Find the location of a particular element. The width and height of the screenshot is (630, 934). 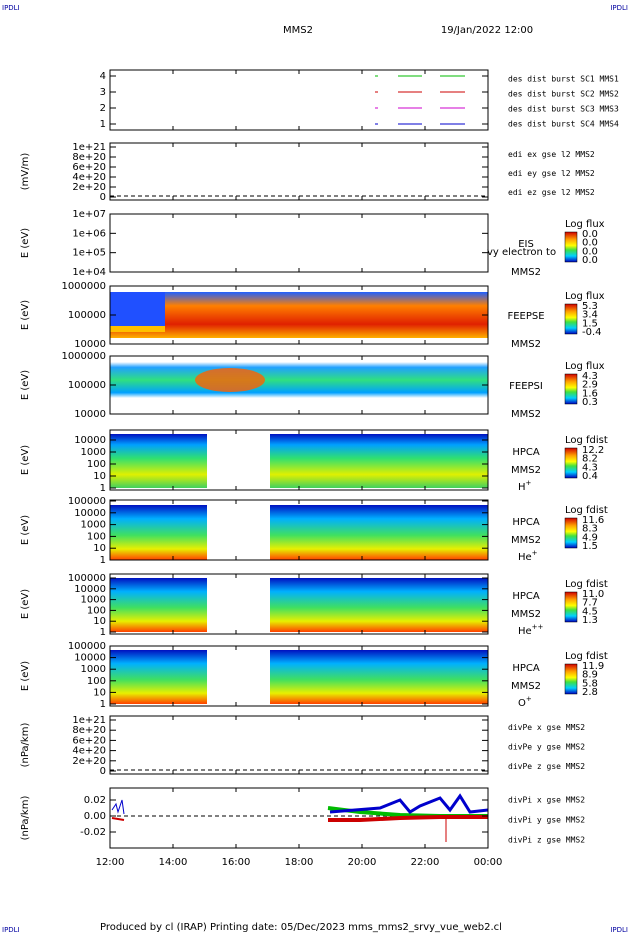

colorbar-label: 7.7 is located at coordinates (590, 603).